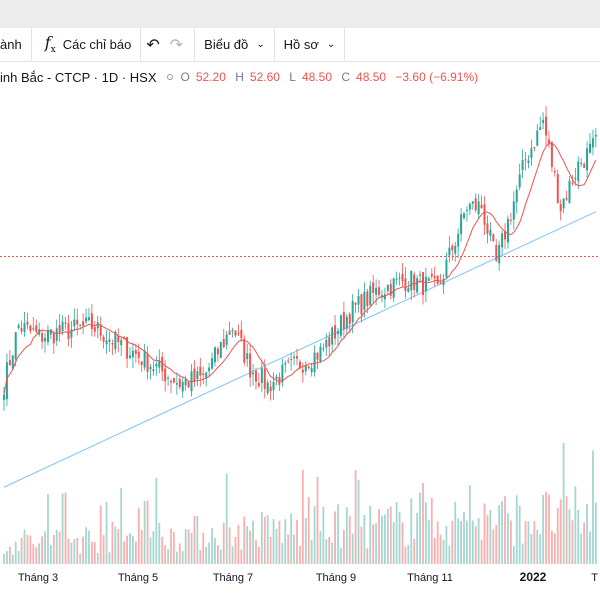  What do you see at coordinates (310, 45) in the screenshot?
I see `profile-dropdown: Hồ sơ ⌄` at bounding box center [310, 45].